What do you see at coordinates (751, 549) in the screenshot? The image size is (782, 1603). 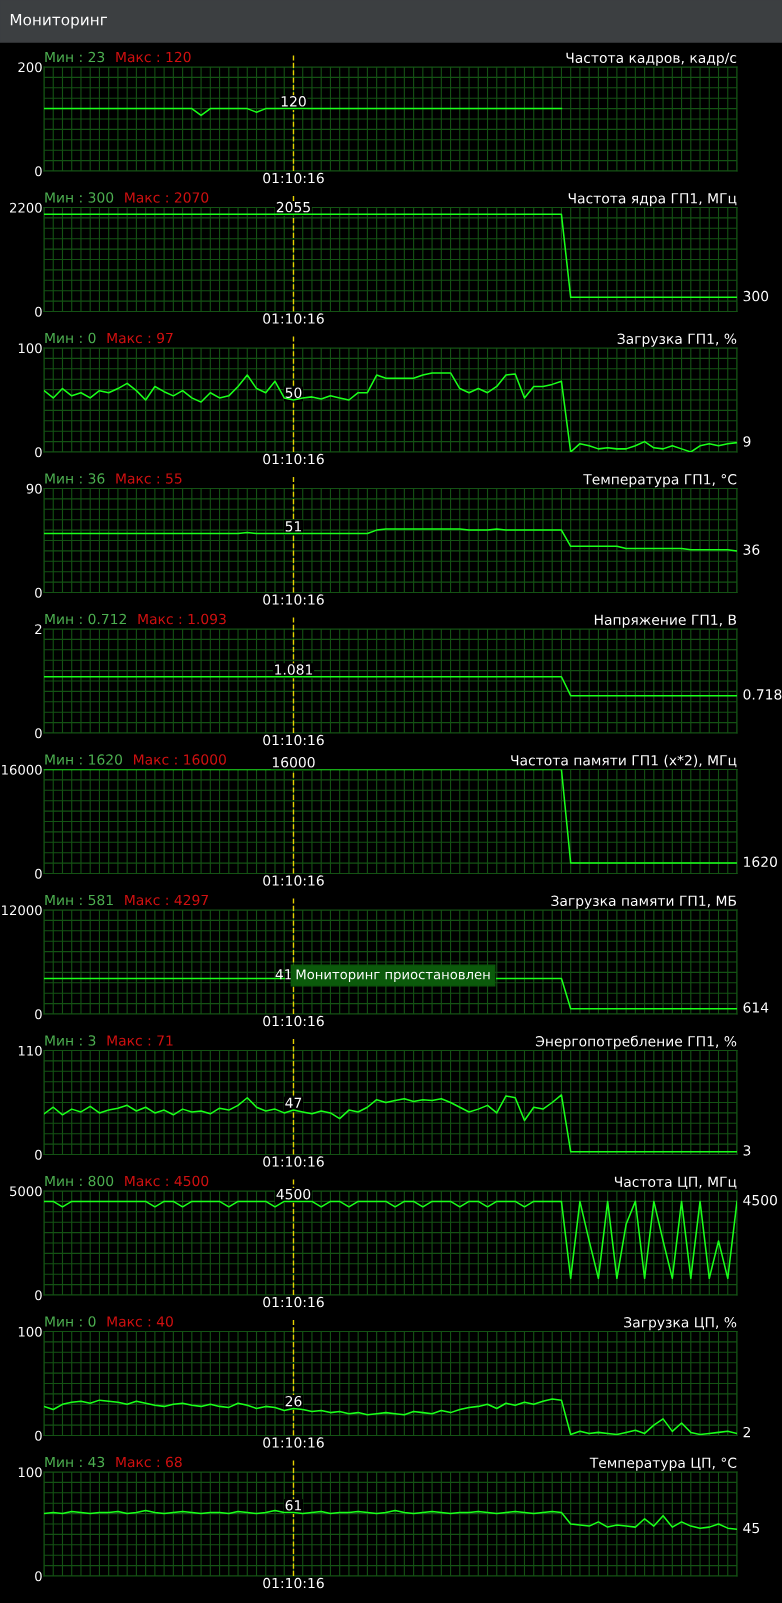 I see `data-label: 36` at bounding box center [751, 549].